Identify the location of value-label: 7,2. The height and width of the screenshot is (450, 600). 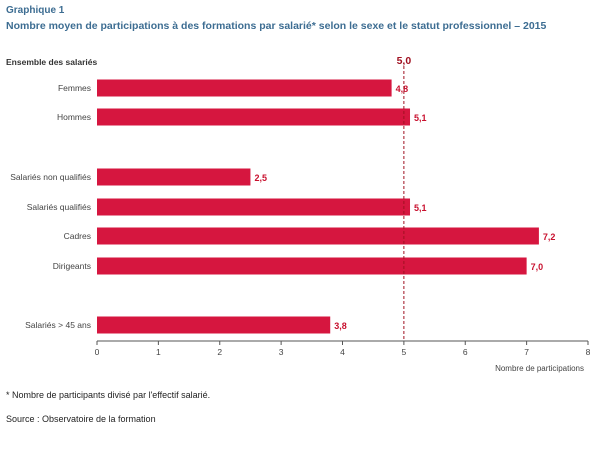
(549, 237).